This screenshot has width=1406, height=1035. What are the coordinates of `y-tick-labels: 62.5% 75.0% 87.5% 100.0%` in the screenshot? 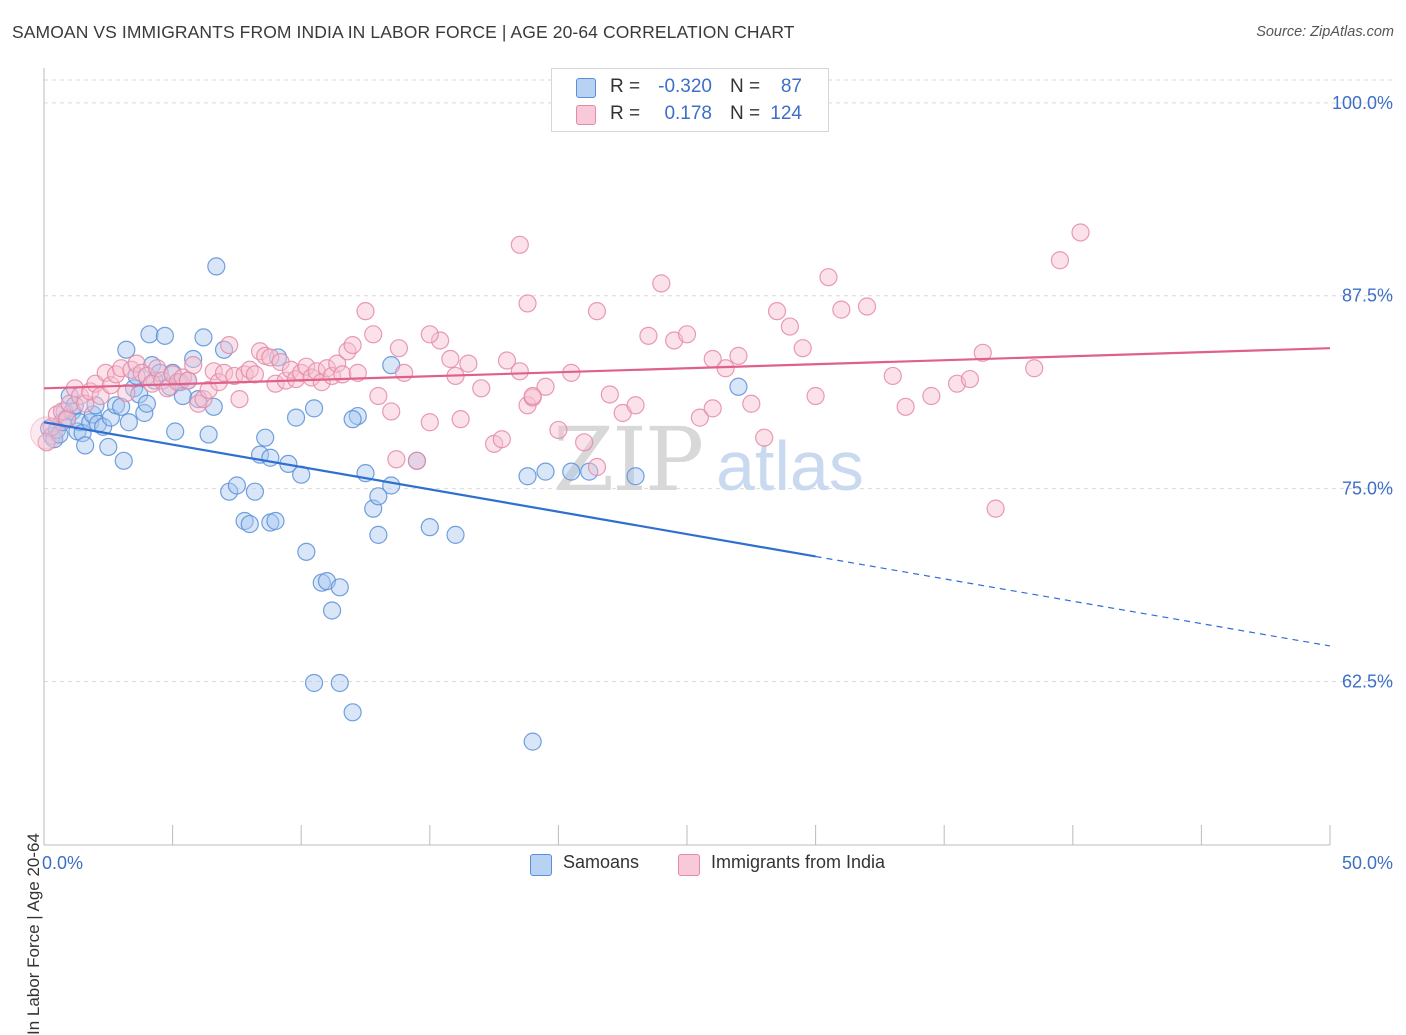 It's located at (1362, 392).